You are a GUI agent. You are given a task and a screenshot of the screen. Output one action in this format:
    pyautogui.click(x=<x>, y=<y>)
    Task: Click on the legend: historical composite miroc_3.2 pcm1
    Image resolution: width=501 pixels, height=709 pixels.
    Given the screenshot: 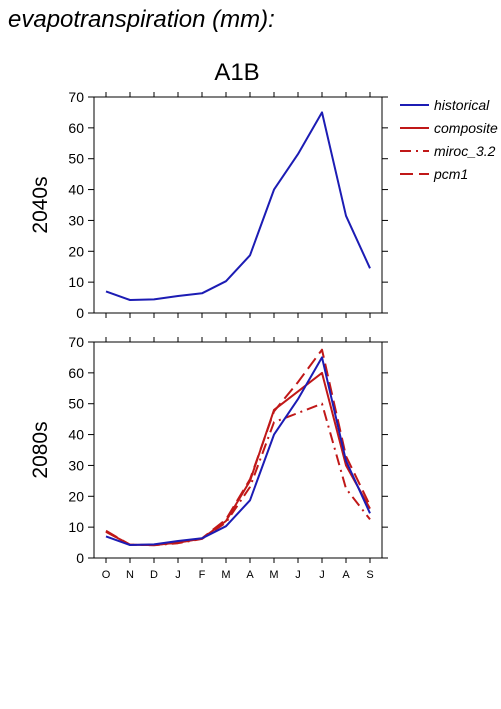 What is the action you would take?
    pyautogui.click(x=449, y=139)
    